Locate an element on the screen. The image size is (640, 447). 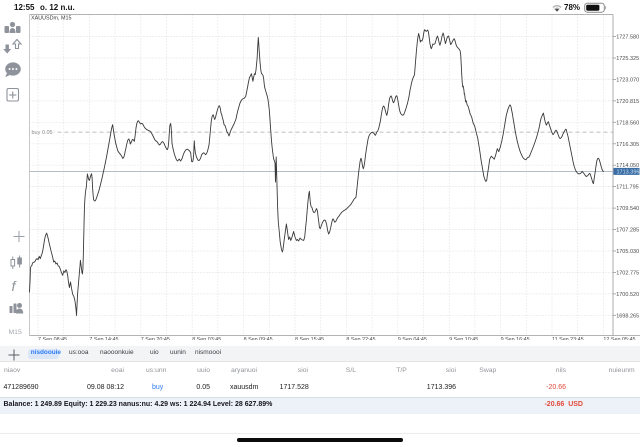
svg-text: 1711.795 is located at coordinates (627, 188).